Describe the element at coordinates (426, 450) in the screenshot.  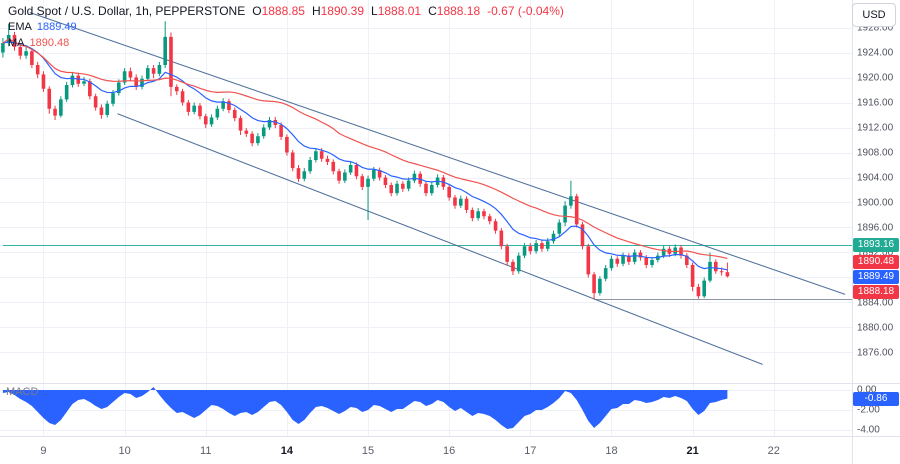
I see `time-axis` at that location.